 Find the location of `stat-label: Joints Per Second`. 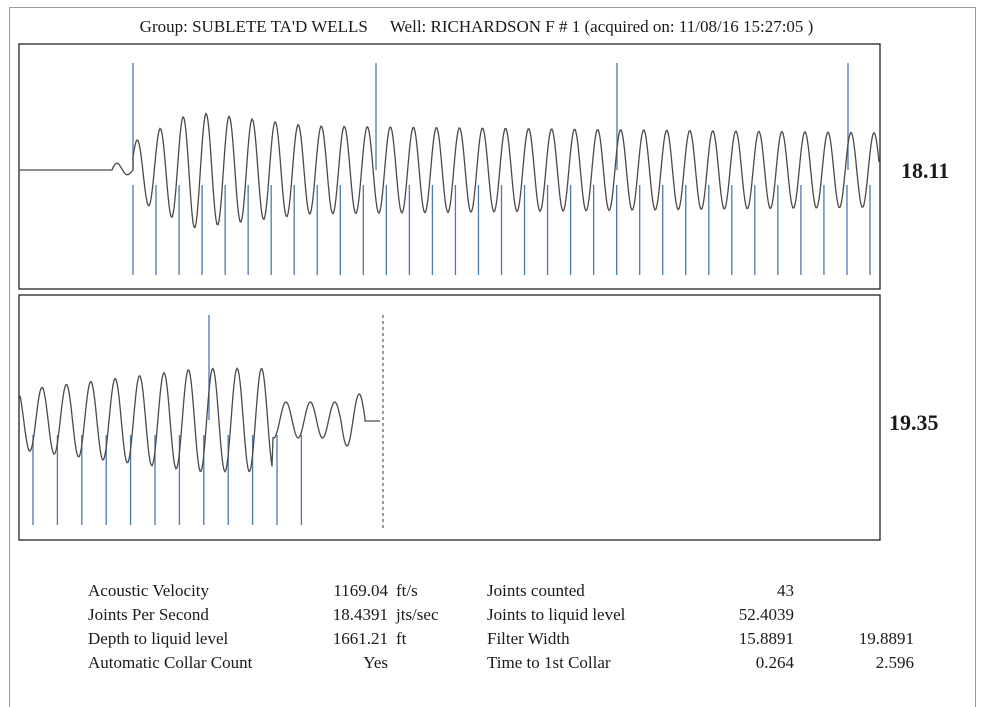

stat-label: Joints Per Second is located at coordinates (148, 614).